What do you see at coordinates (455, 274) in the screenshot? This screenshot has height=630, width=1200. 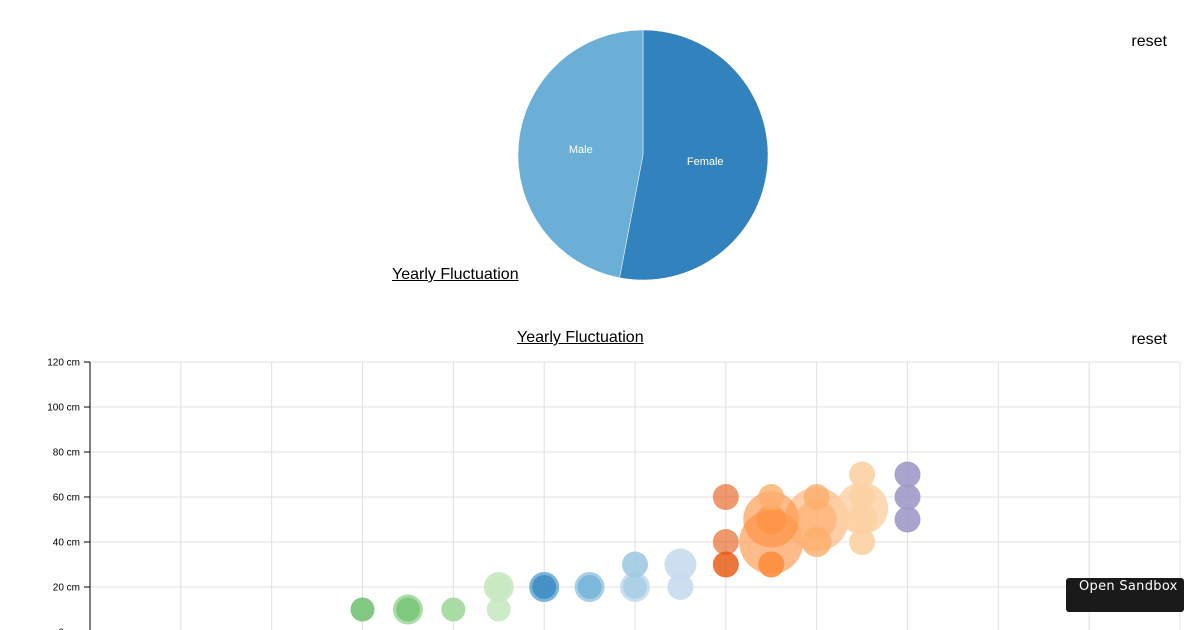 I see `pie-title-link: Yearly Fluctuation` at bounding box center [455, 274].